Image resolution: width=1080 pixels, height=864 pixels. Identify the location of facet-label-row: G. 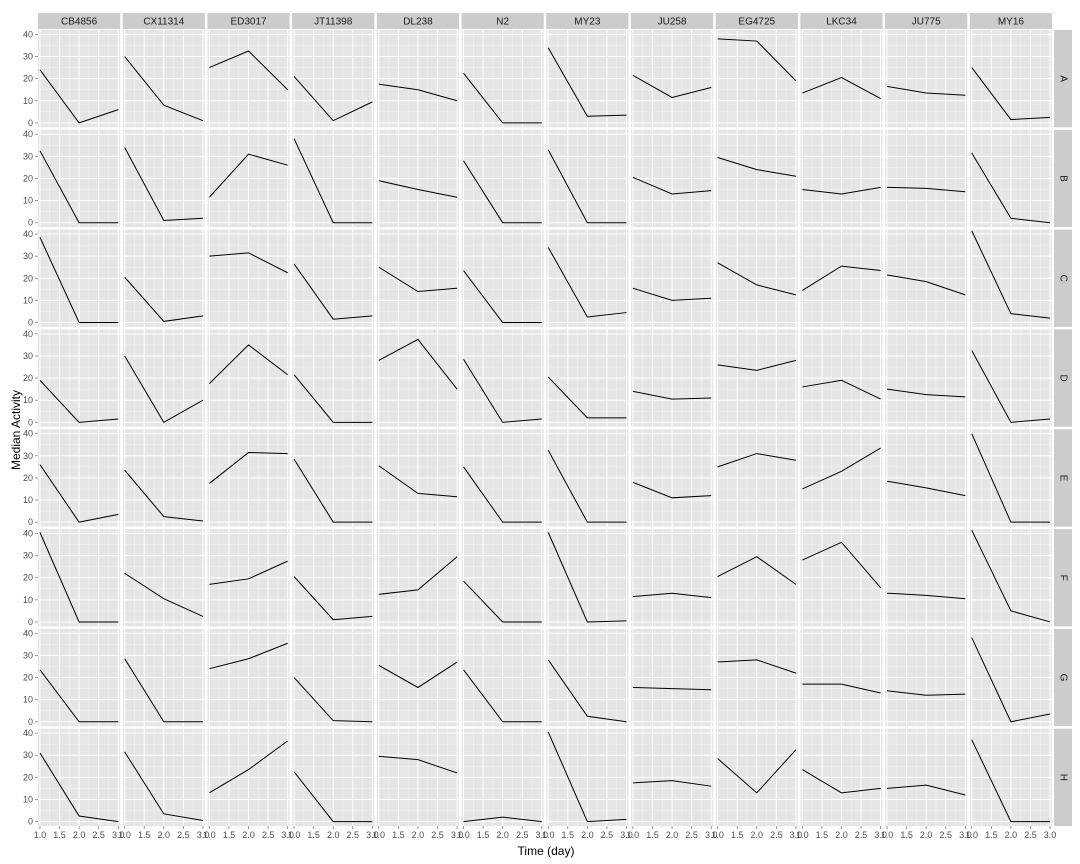
(1062, 678).